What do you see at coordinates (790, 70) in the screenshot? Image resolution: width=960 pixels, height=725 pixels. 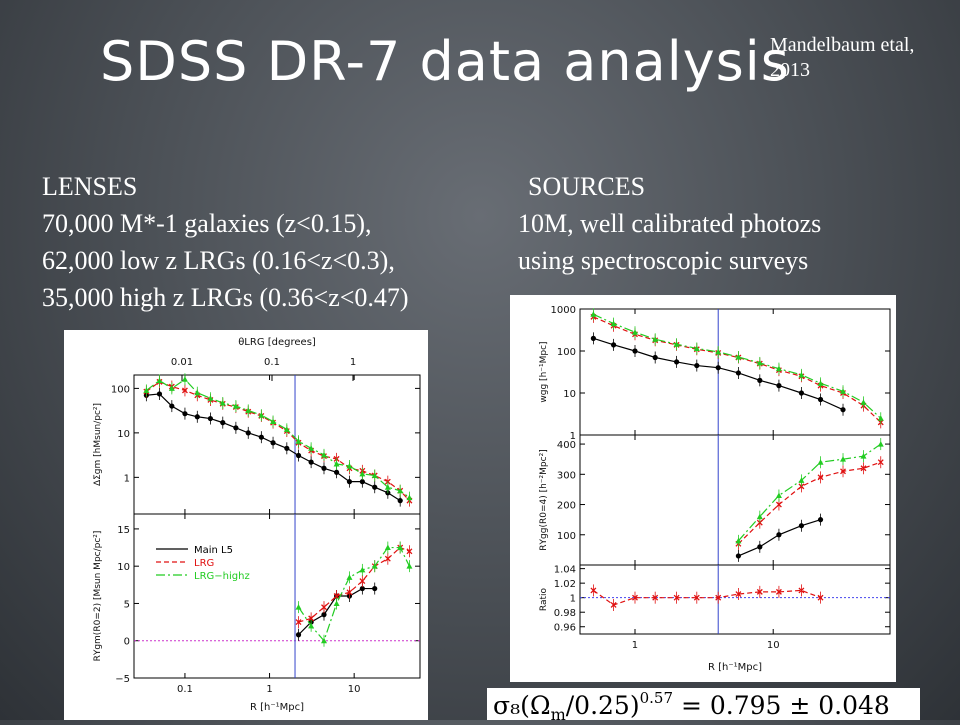 I see `citation-year: 2013` at bounding box center [790, 70].